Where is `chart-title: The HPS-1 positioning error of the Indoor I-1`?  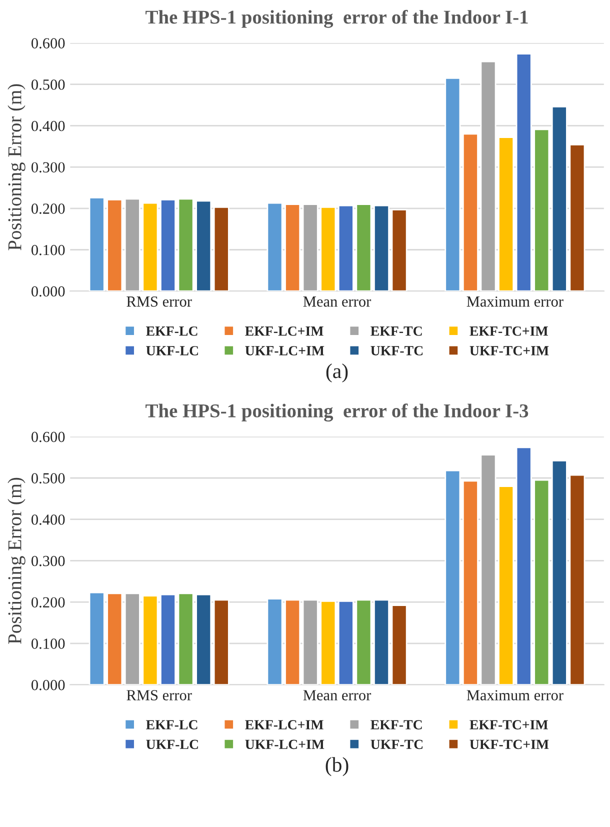
chart-title: The HPS-1 positioning error of the Indoor I-1 is located at coordinates (337, 19).